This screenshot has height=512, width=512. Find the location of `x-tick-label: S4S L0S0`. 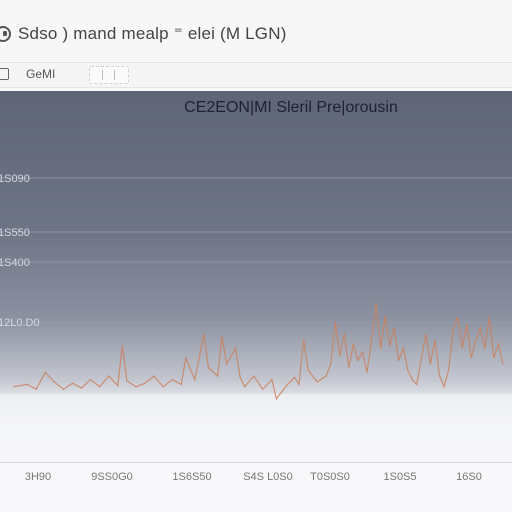

x-tick-label: S4S L0S0 is located at coordinates (268, 477).